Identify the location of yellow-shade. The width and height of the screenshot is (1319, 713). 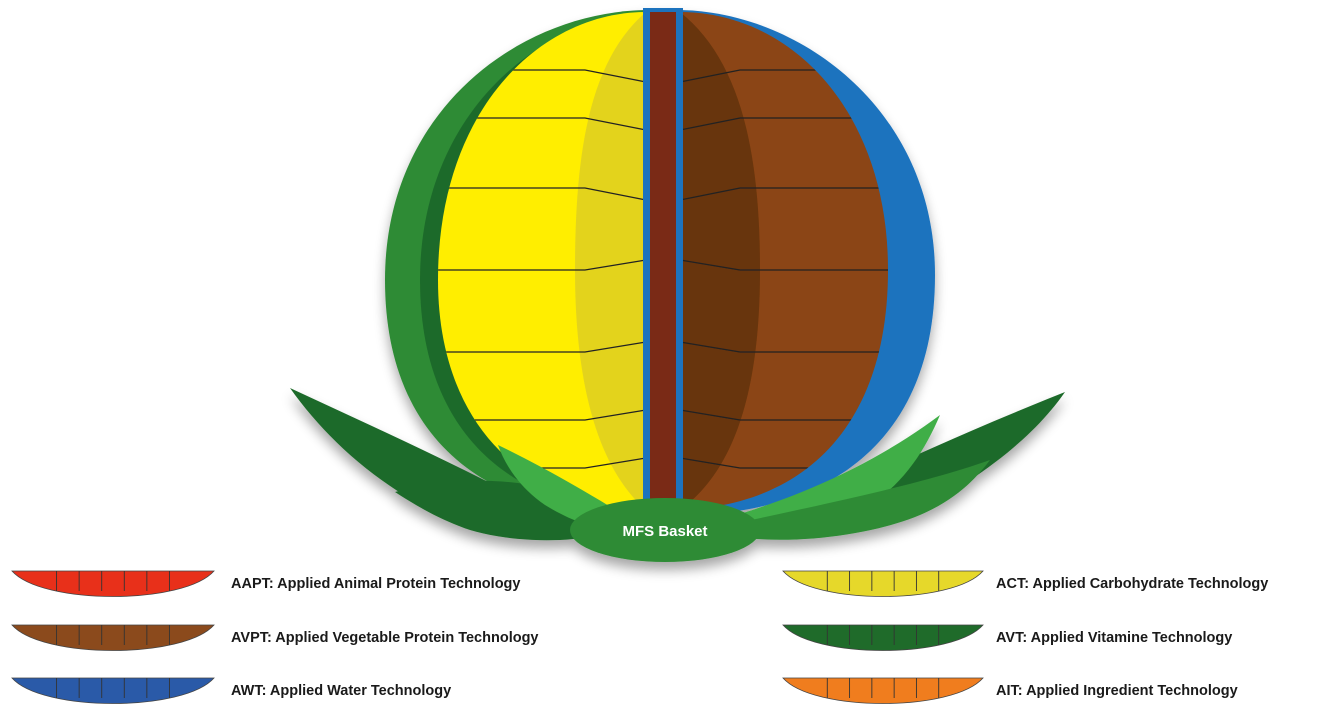
(610, 261).